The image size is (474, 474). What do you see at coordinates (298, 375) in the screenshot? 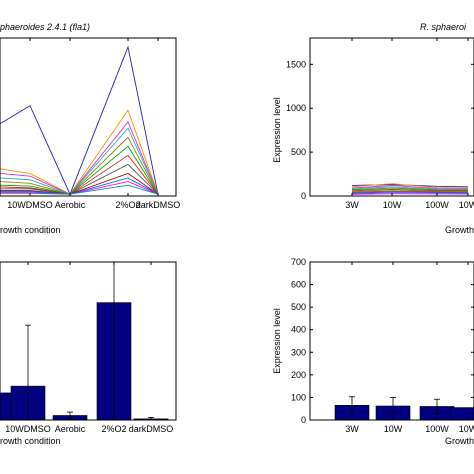
I see `y-tick-label: 200` at bounding box center [298, 375].